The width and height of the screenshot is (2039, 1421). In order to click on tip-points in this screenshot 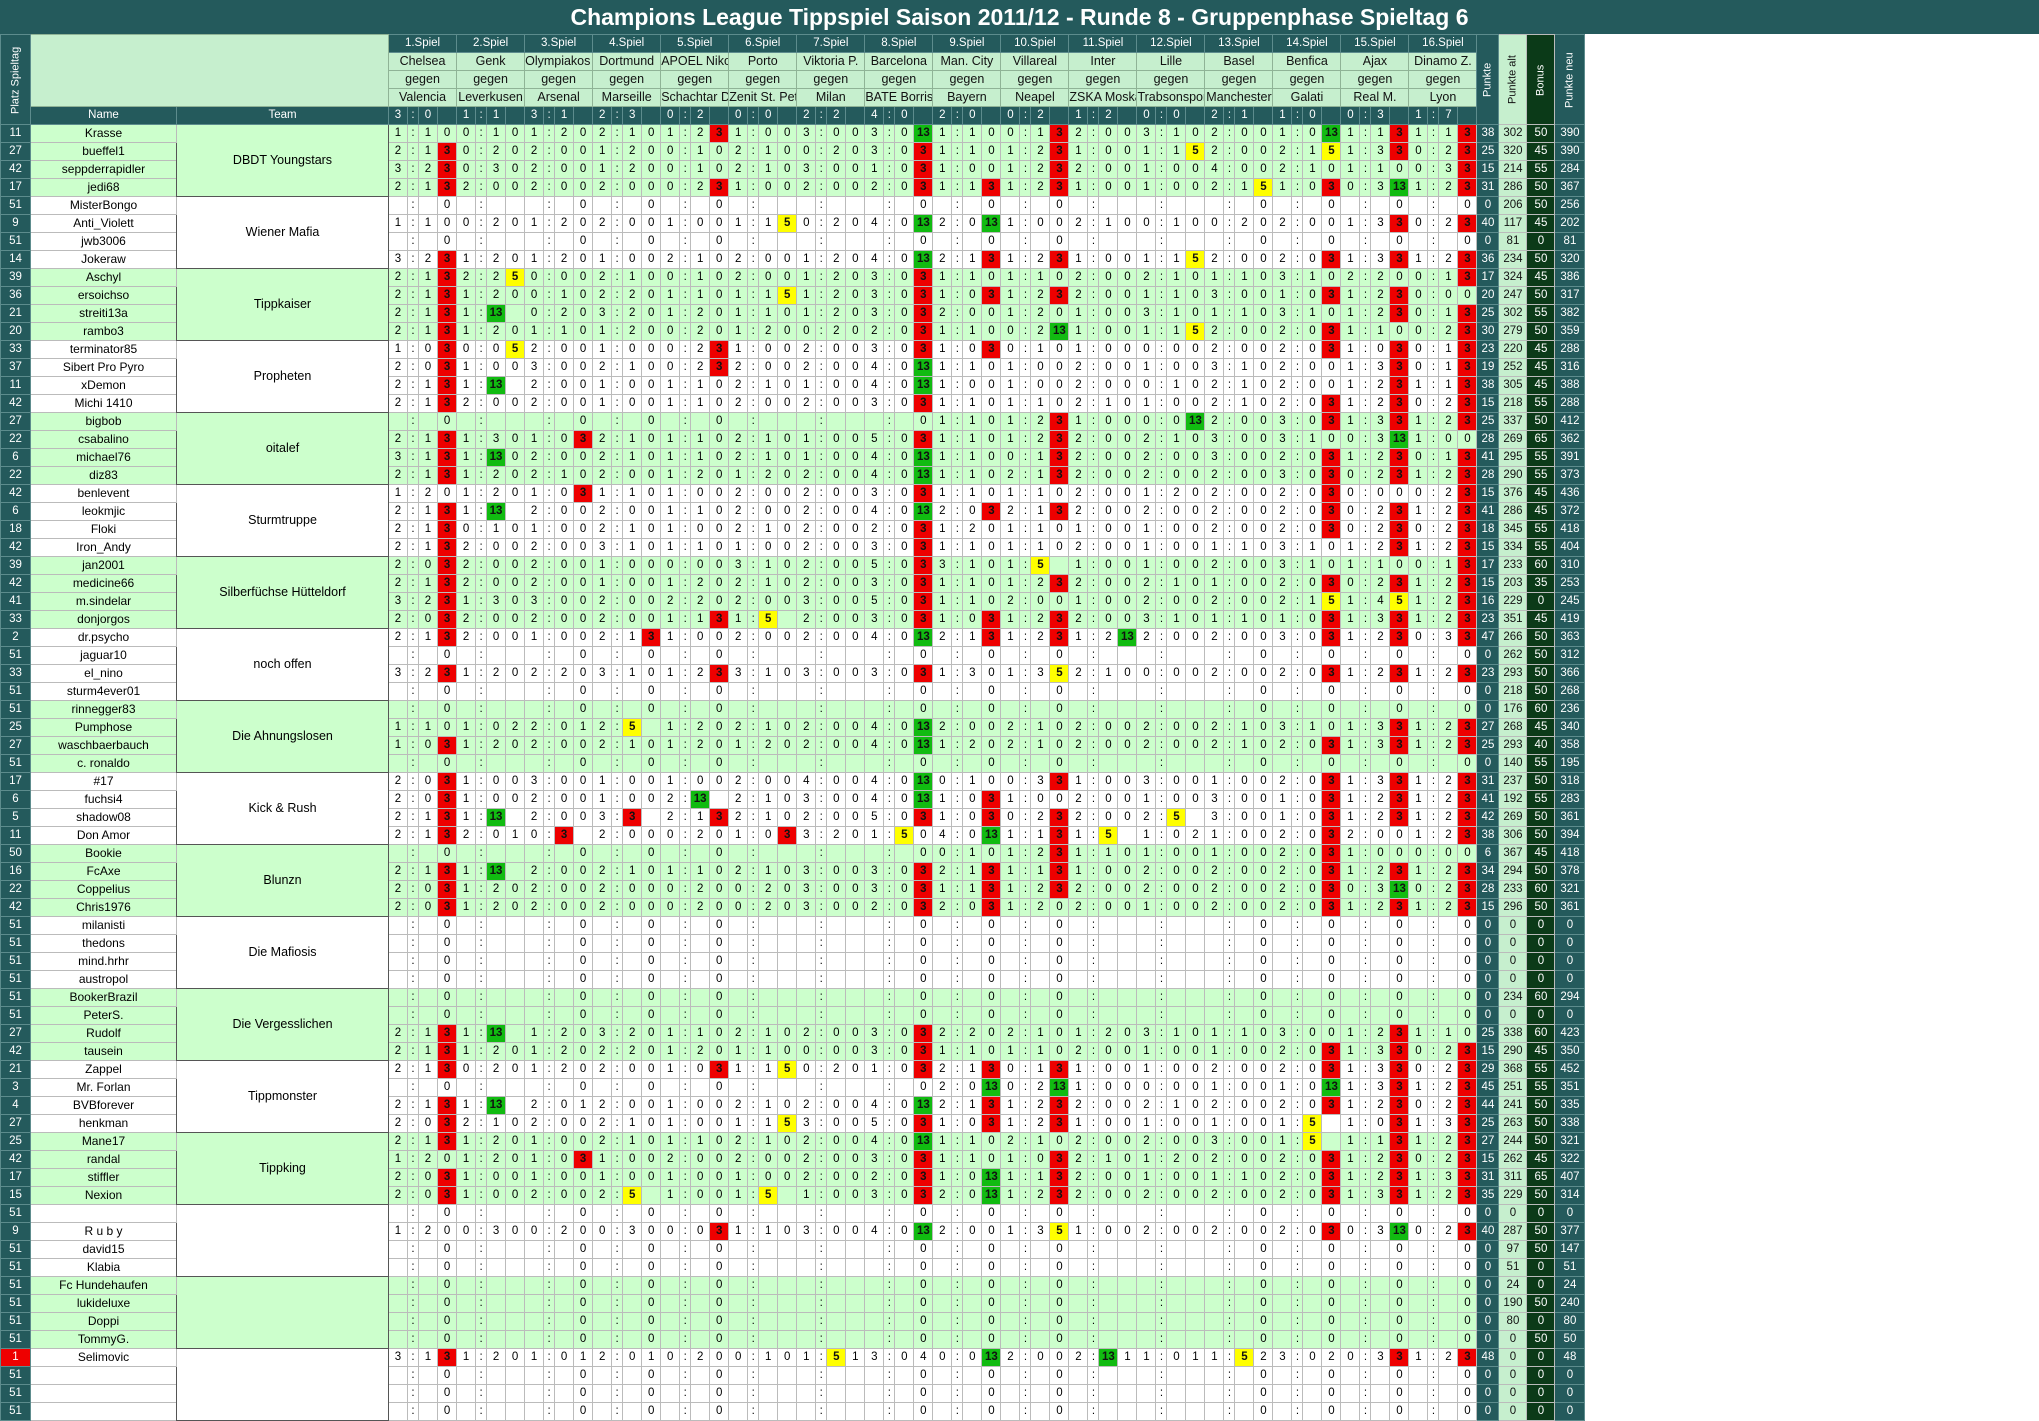, I will do `click(855, 1339)`.